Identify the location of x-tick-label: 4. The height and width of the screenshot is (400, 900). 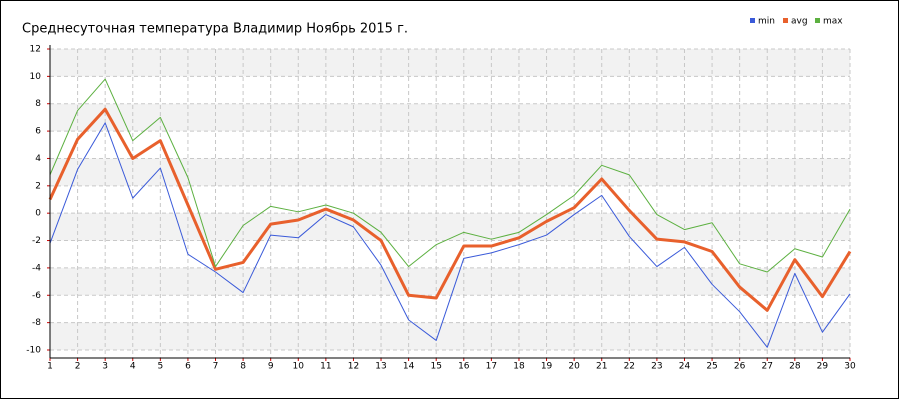
(133, 367).